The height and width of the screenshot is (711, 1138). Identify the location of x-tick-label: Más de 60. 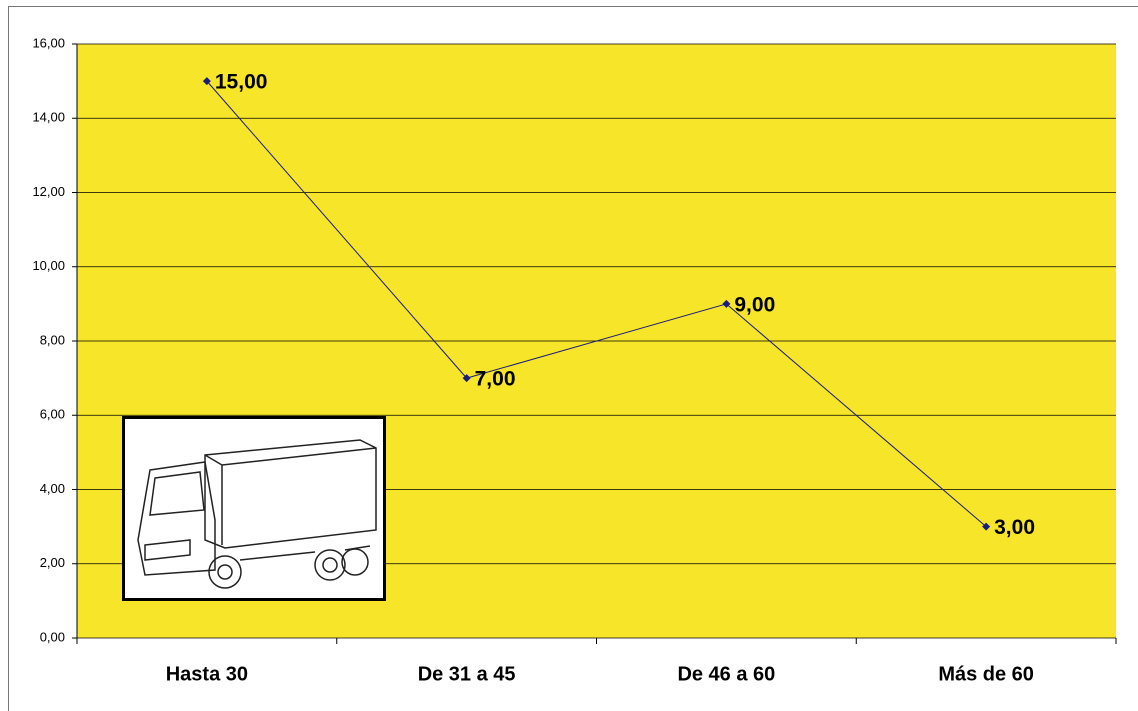
(986, 674).